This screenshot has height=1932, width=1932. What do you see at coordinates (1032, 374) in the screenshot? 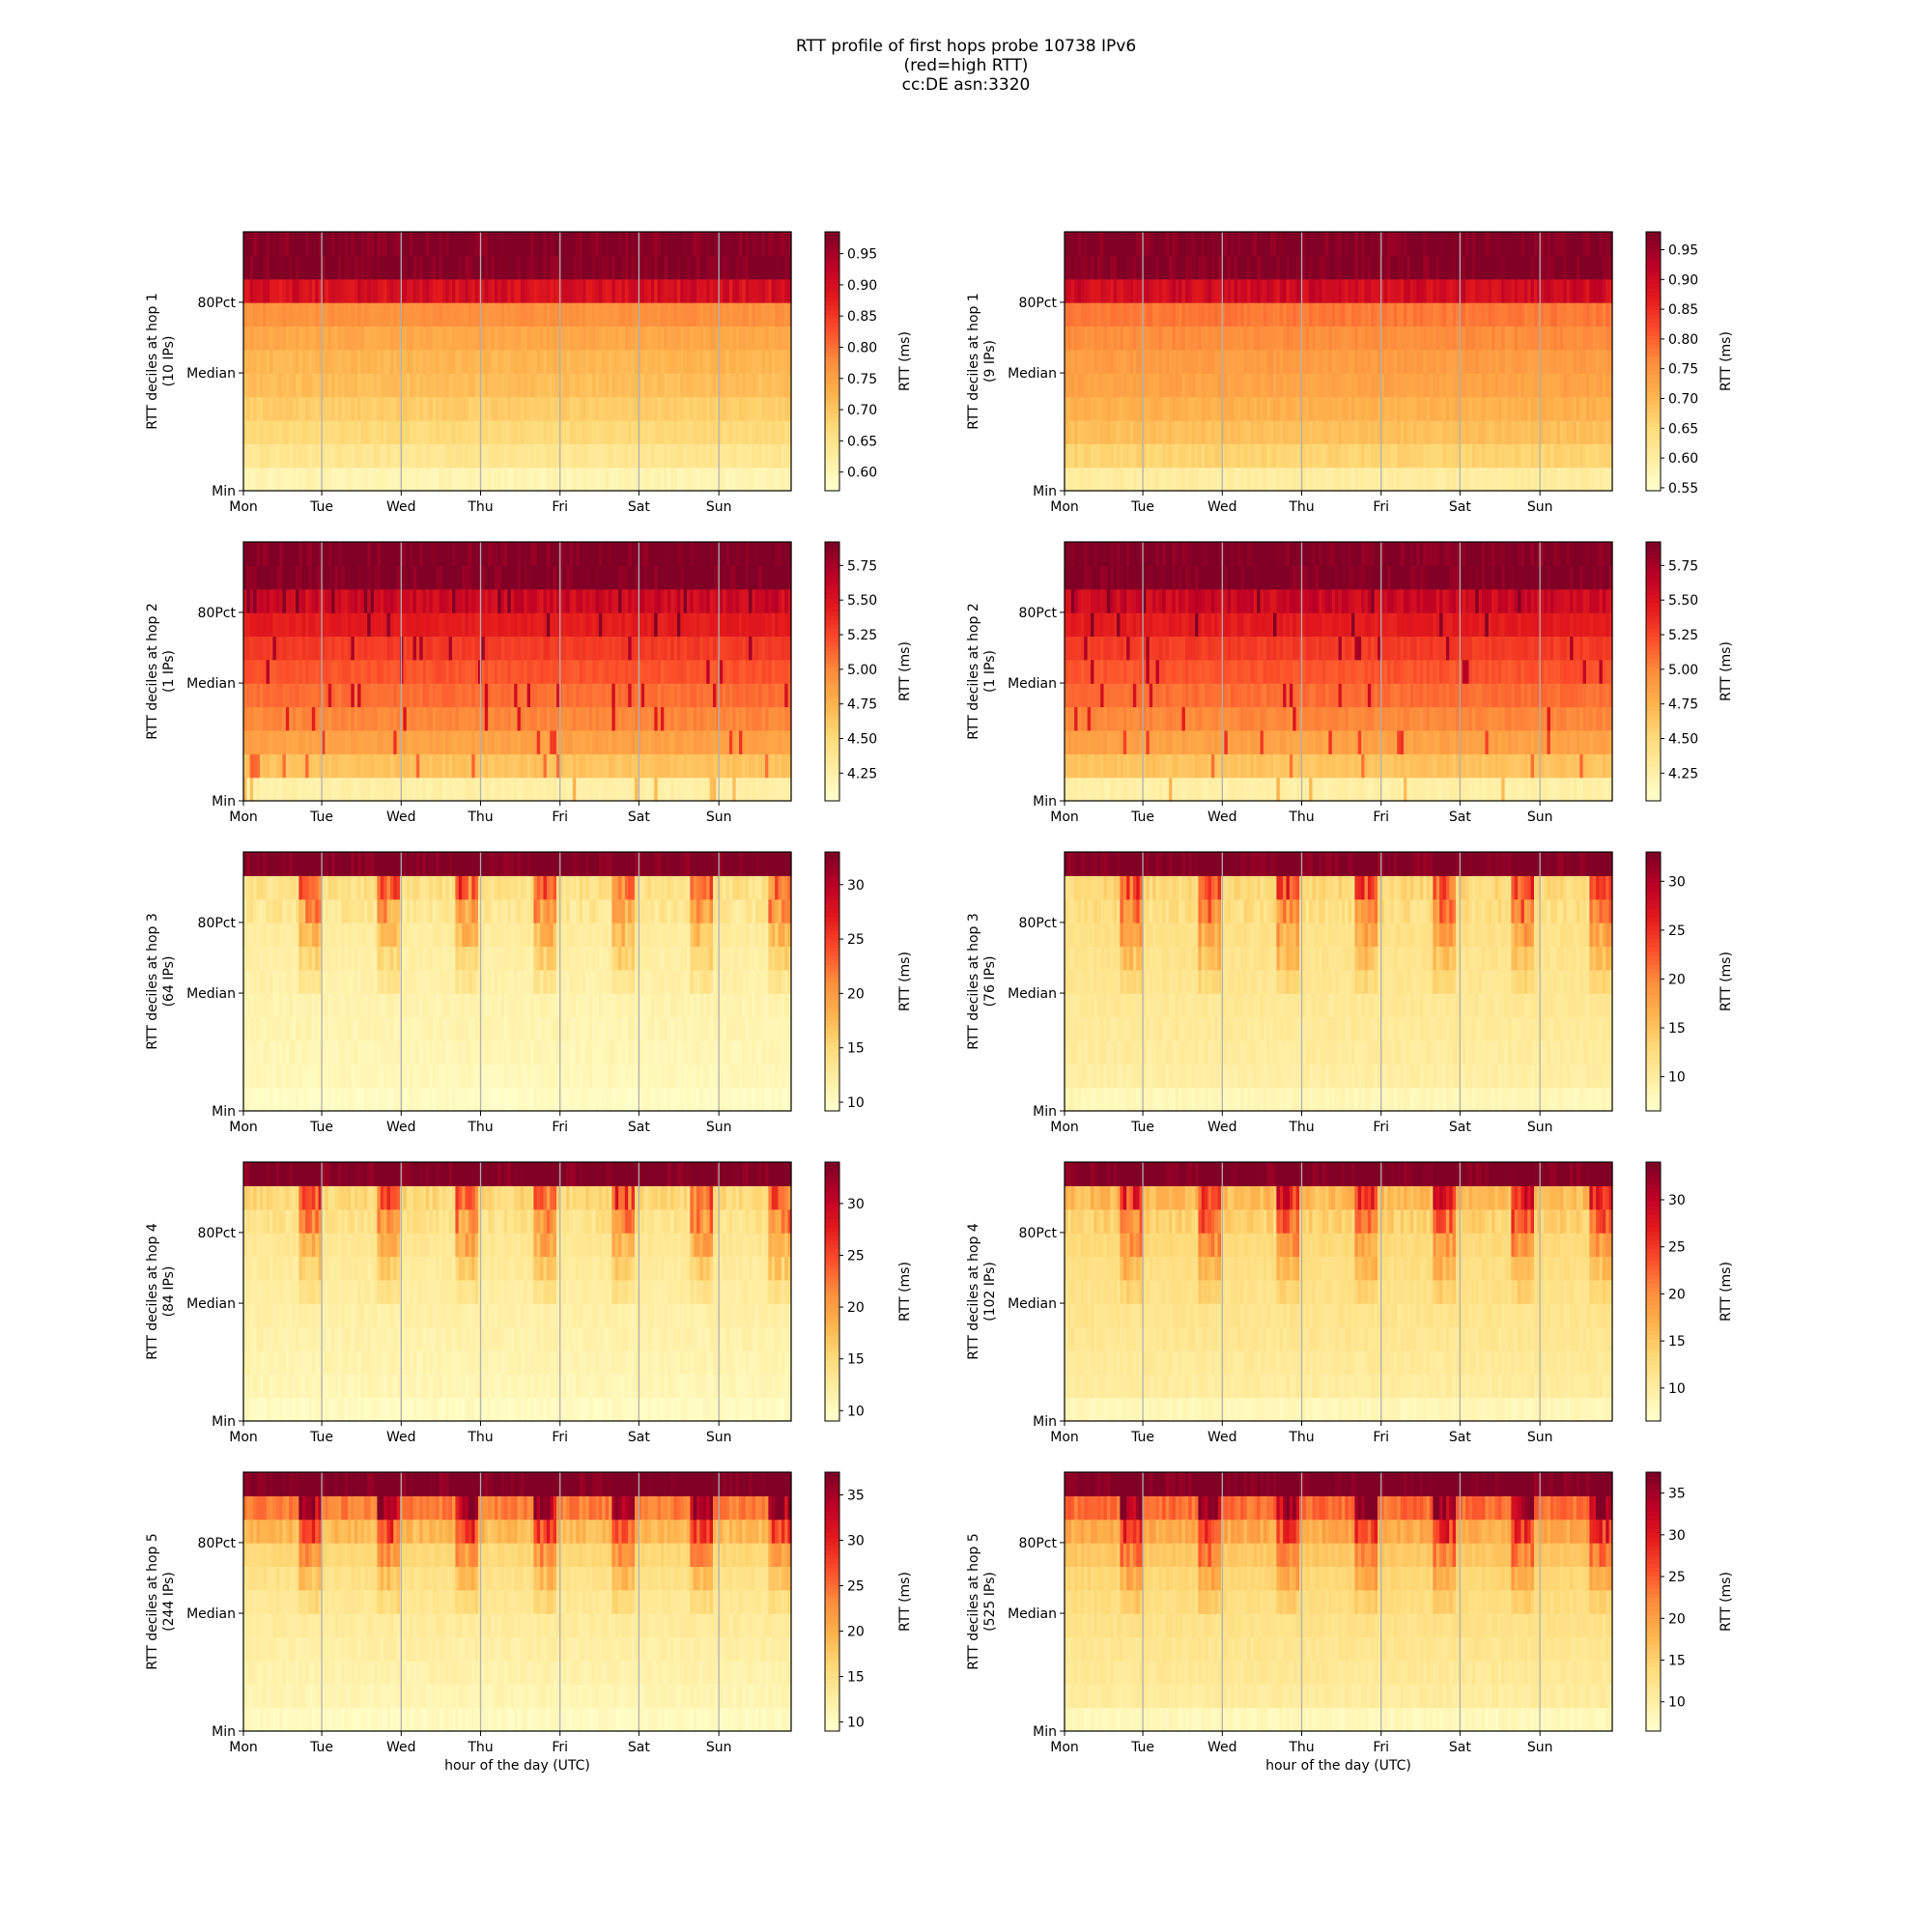
I see `y-tick-label: Median` at bounding box center [1032, 374].